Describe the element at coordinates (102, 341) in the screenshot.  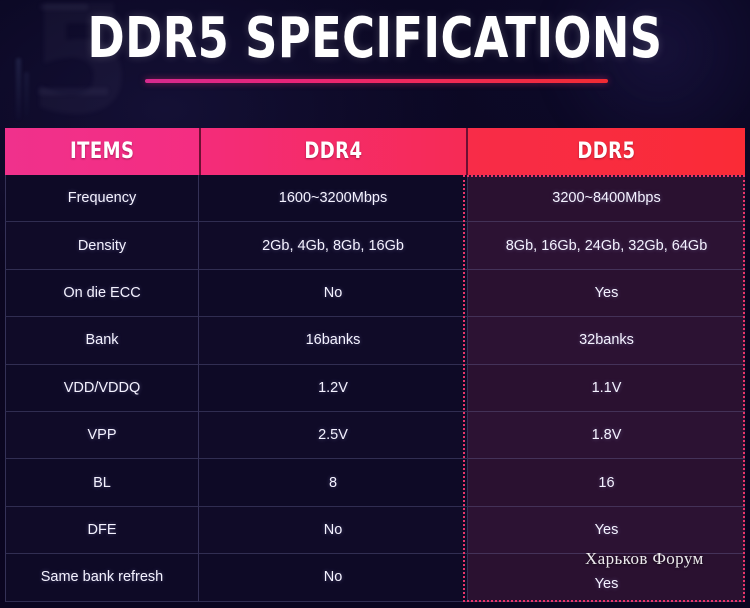
I see `cell-item: Bank` at that location.